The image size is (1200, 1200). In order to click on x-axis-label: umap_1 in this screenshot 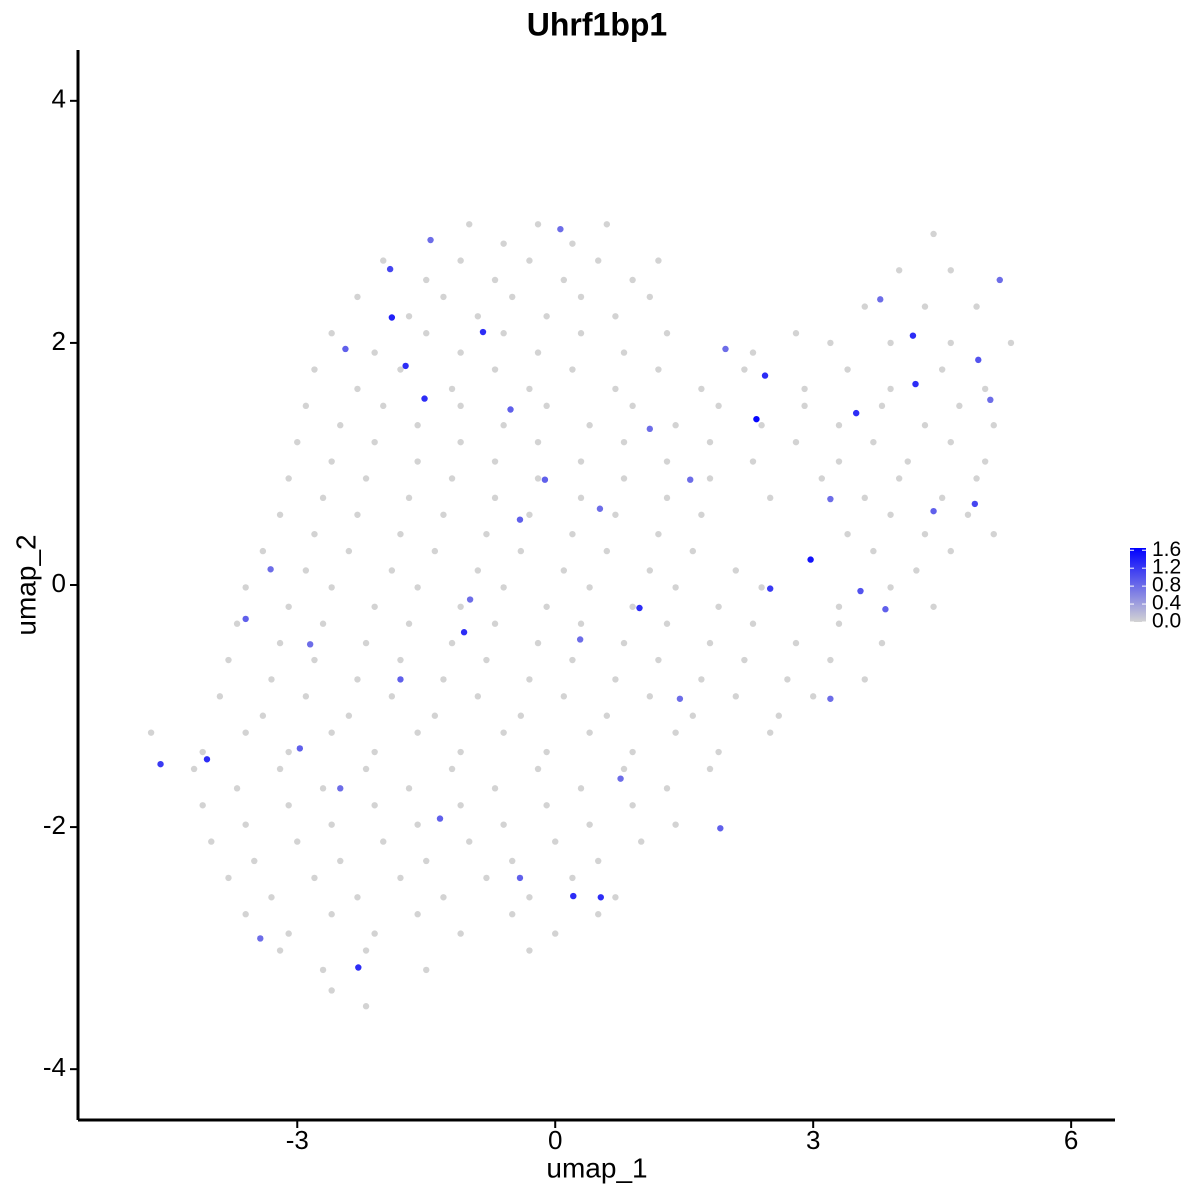, I will do `click(596, 1167)`.